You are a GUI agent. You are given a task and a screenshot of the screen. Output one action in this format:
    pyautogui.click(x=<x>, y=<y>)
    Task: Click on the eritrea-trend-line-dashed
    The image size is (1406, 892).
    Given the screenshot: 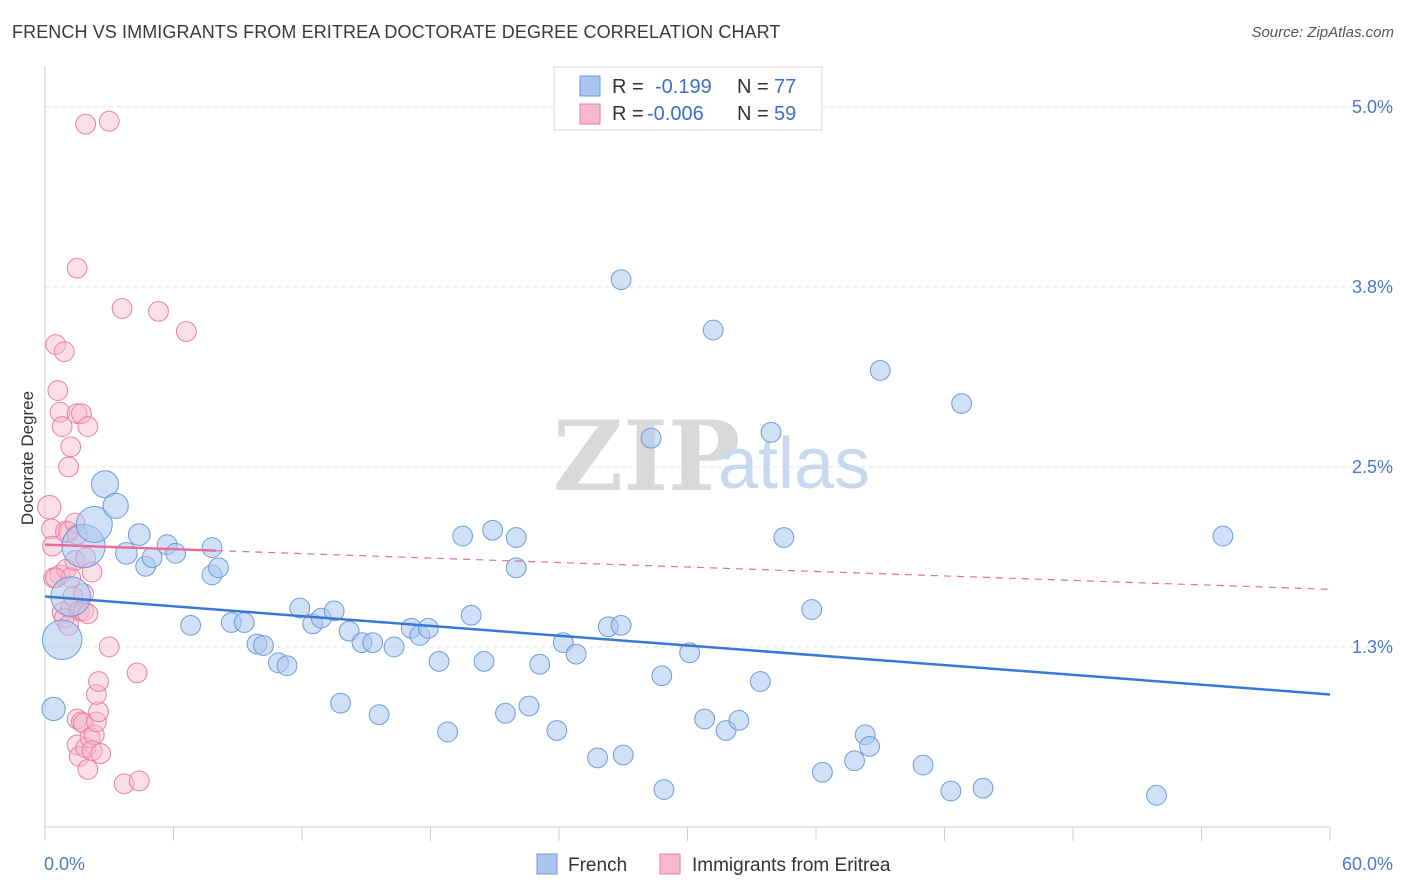 What is the action you would take?
    pyautogui.click(x=773, y=570)
    